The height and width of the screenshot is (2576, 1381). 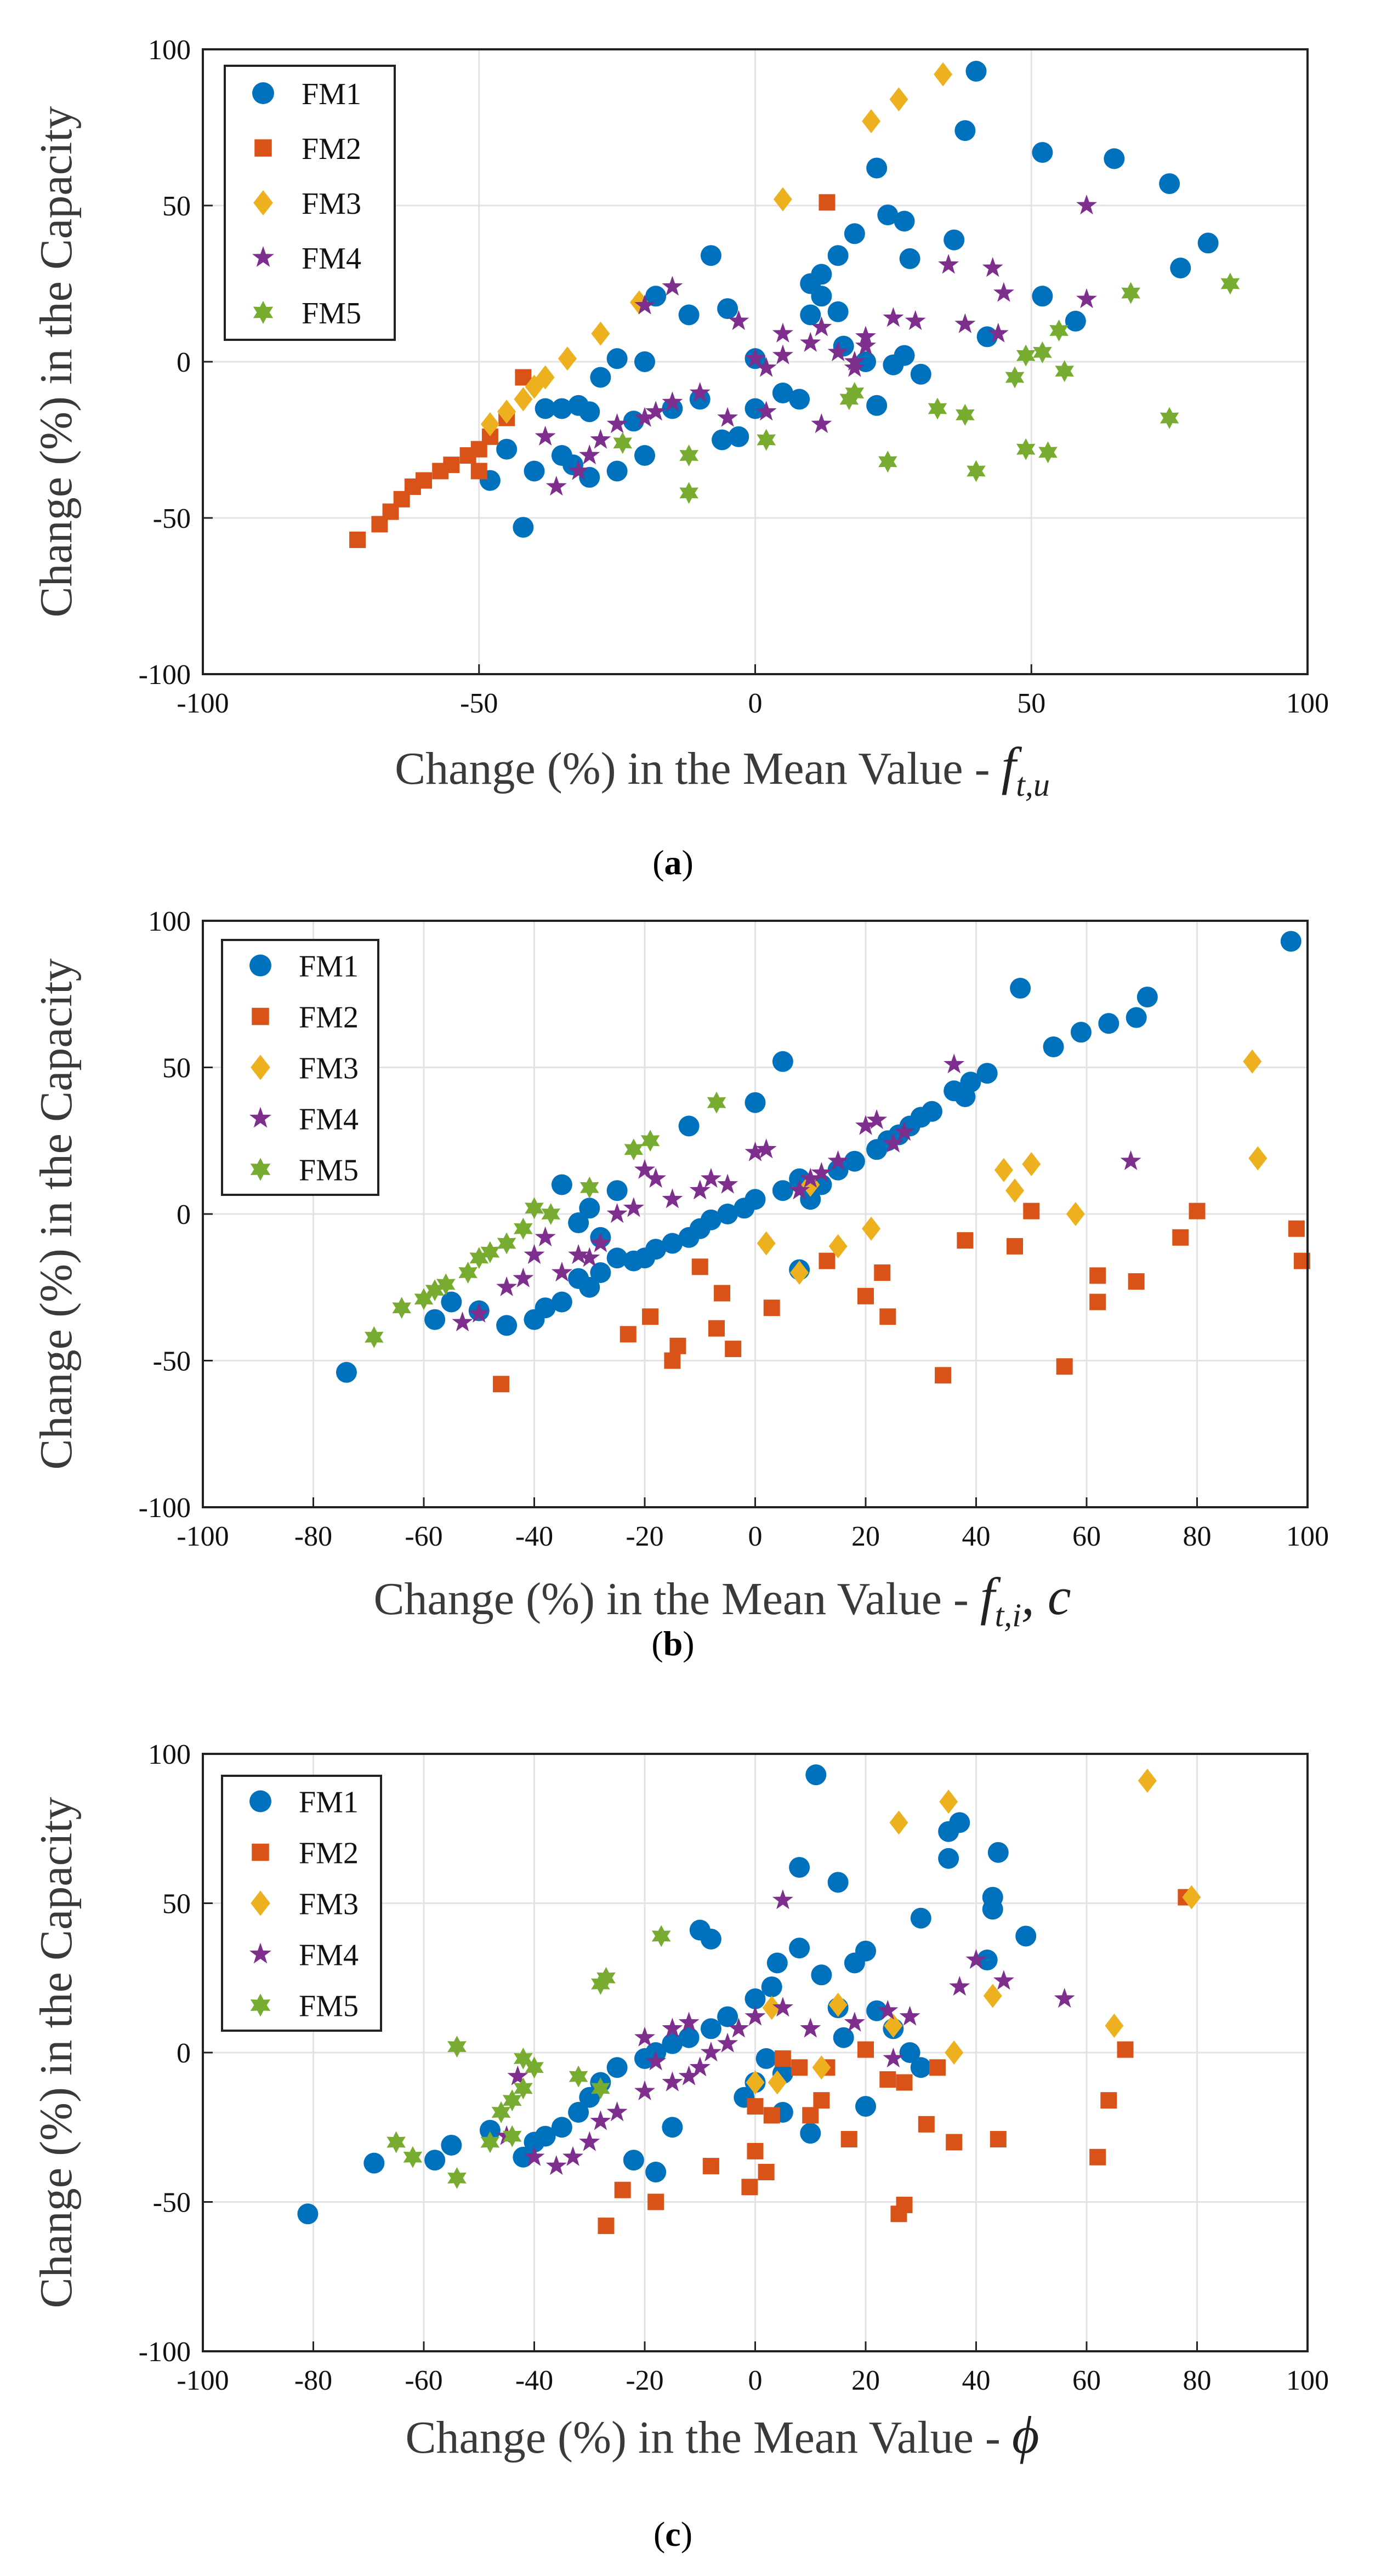 I want to click on x-axis-label: Change (%) in the Mean Value - ft,i, c, so click(x=722, y=1600).